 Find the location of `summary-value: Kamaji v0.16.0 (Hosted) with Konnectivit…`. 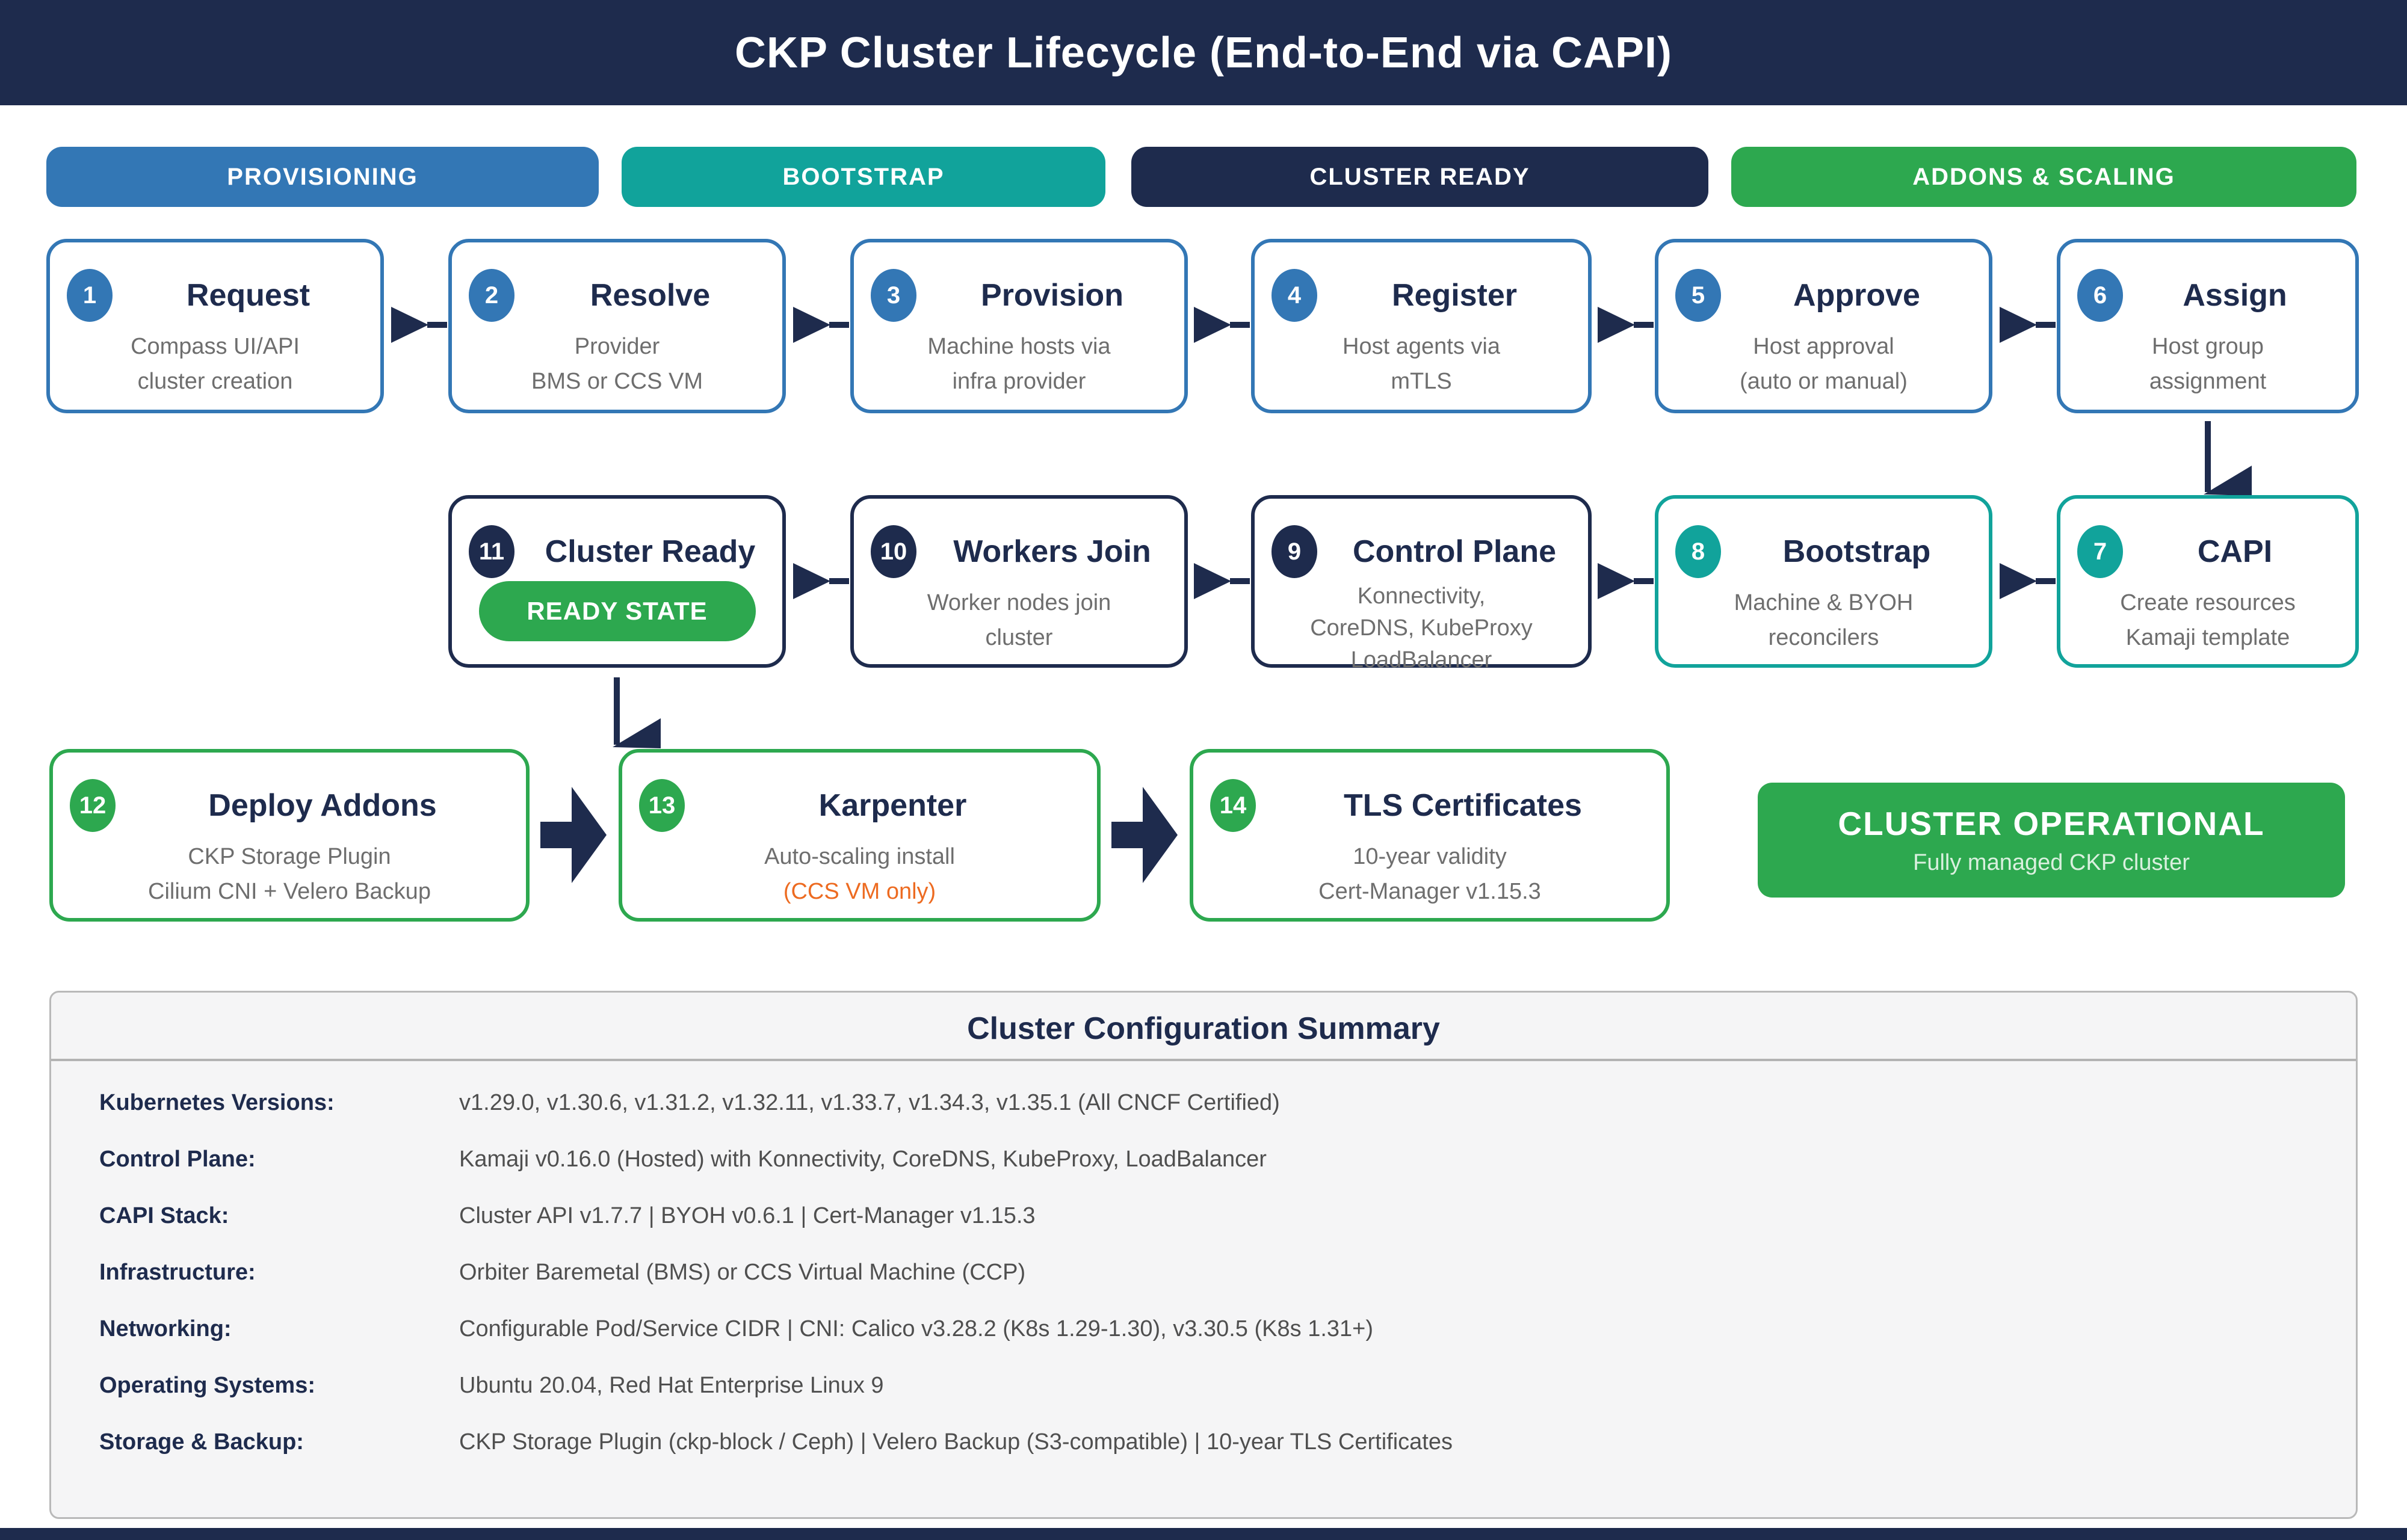

summary-value: Kamaji v0.16.0 (Hosted) with Konnectivit… is located at coordinates (863, 1159).